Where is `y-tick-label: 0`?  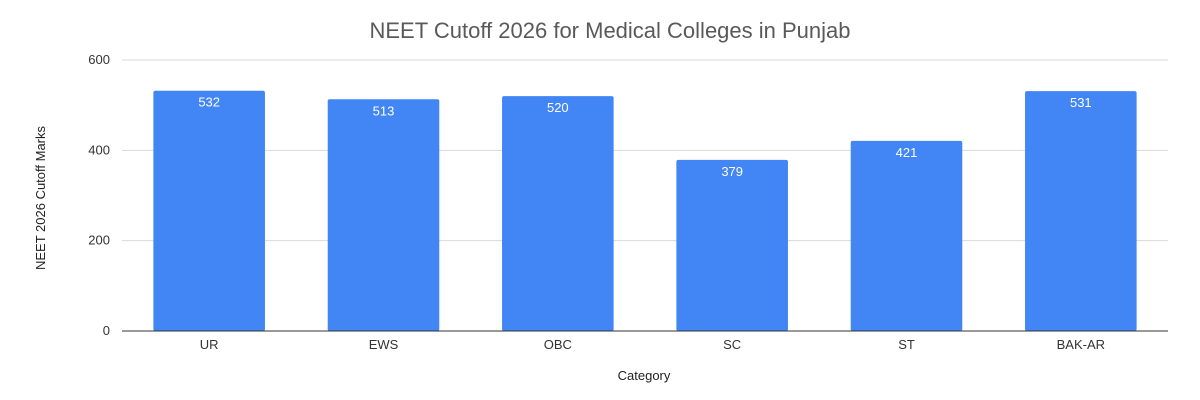 y-tick-label: 0 is located at coordinates (106, 330).